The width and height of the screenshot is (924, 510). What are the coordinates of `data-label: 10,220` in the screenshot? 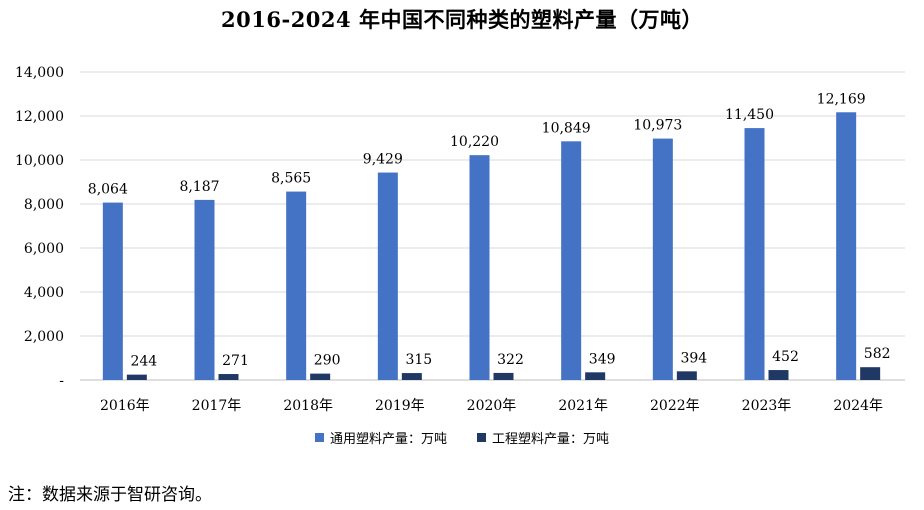 It's located at (474, 142).